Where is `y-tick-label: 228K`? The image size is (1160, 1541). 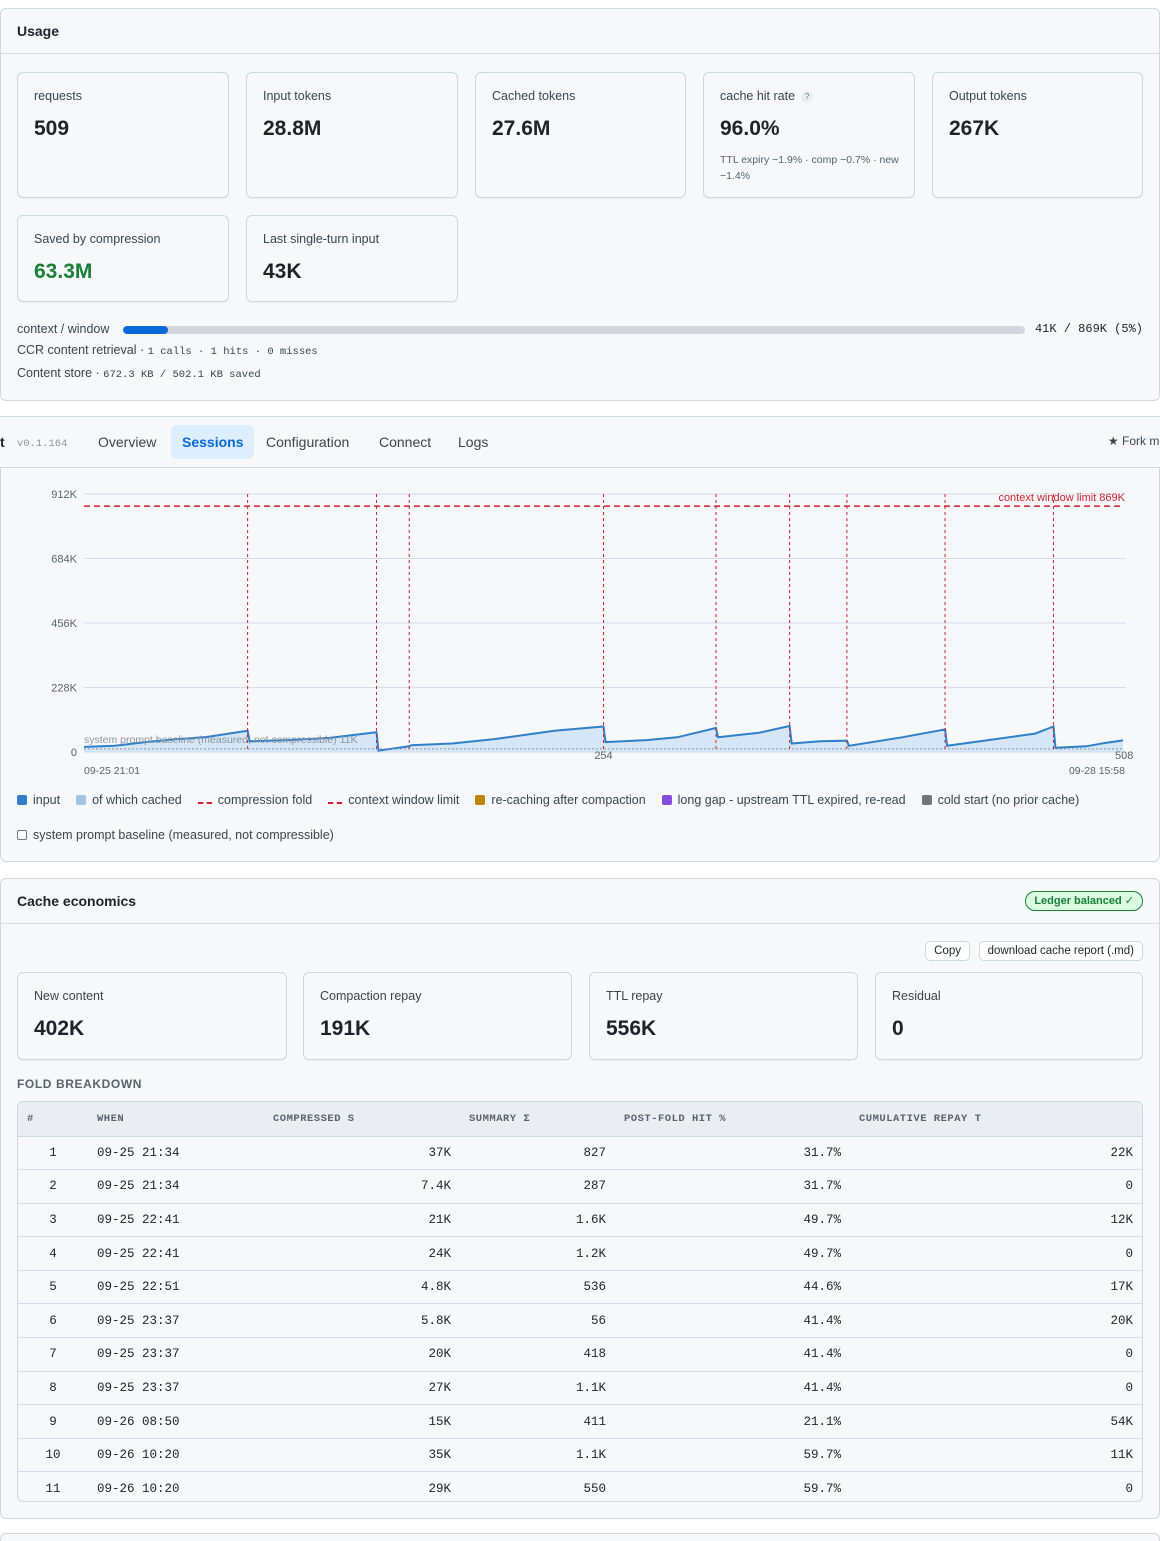
y-tick-label: 228K is located at coordinates (64, 689).